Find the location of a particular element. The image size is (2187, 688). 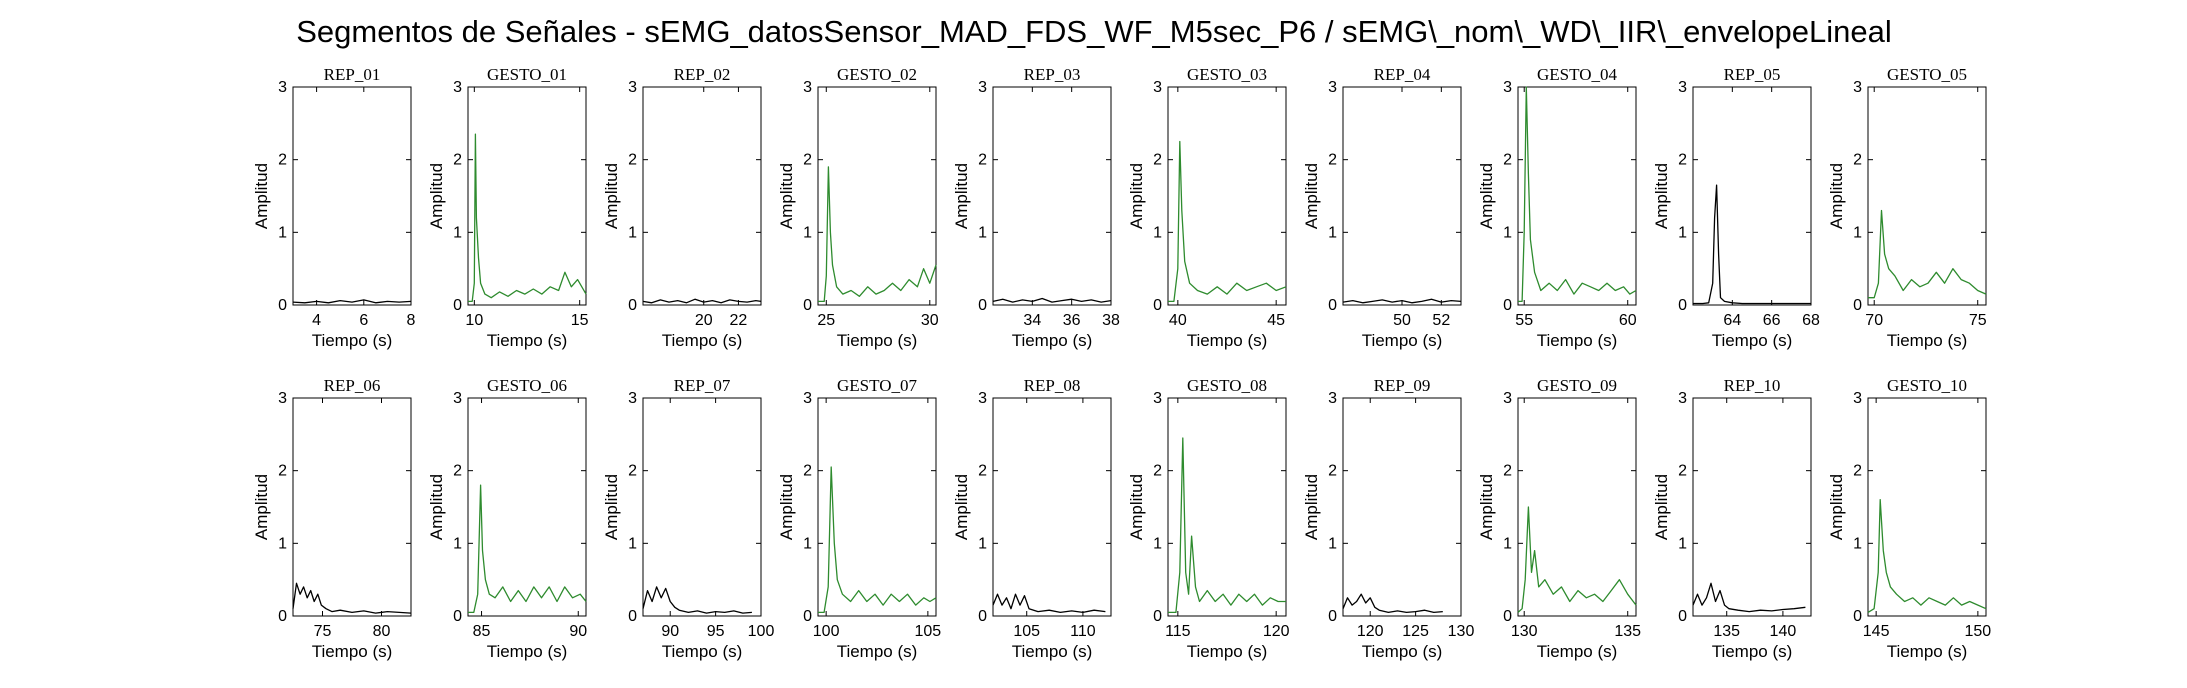

panel-rep-04: REP_04 0 1 2 3 50 52 Tiempo (s) Amplitud is located at coordinates (1382, 207).